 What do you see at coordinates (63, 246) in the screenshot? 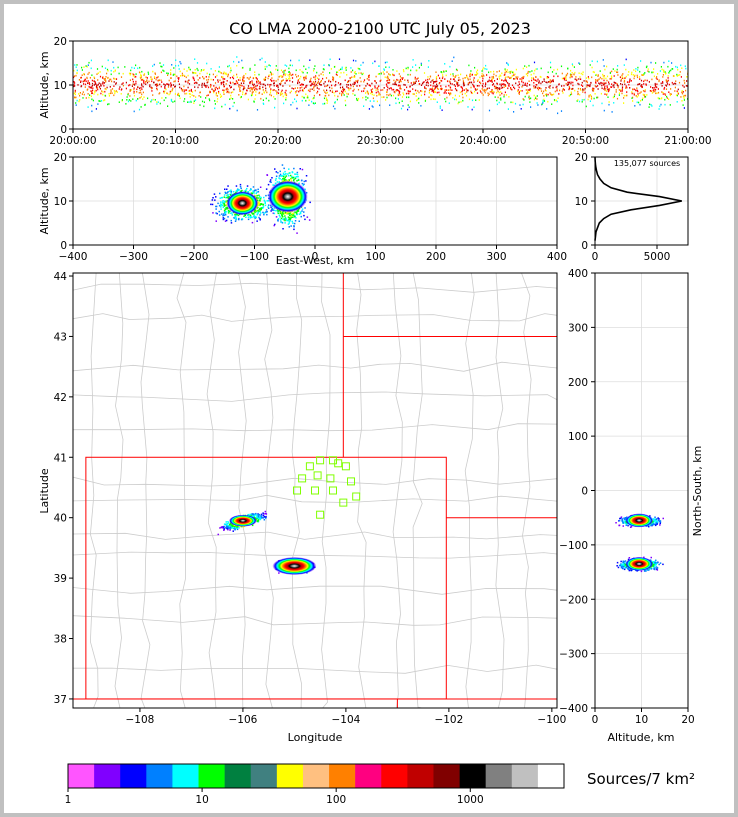
I see `y-tick-label: 0` at bounding box center [63, 246].